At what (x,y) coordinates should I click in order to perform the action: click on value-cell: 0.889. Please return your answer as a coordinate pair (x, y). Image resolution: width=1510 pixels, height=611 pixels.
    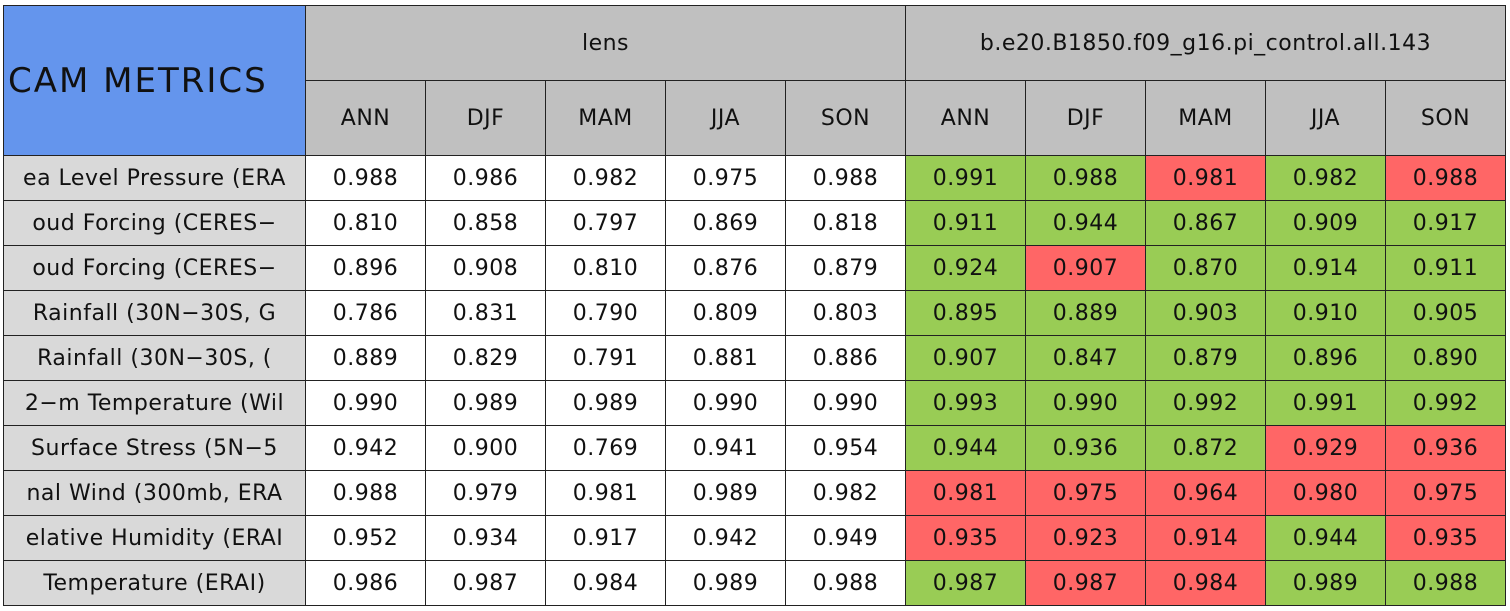
    Looking at the image, I should click on (1085, 313).